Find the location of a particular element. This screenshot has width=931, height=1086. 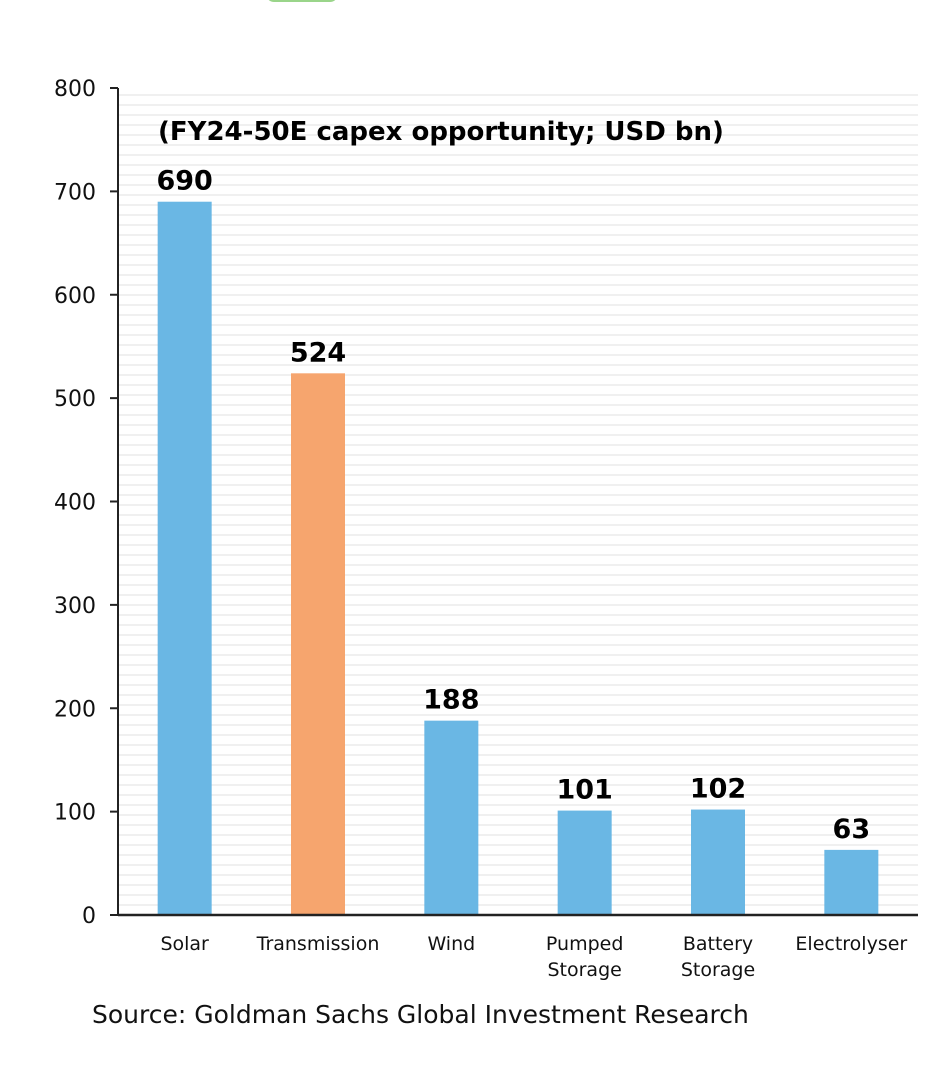

y-tick-label: 200 is located at coordinates (75, 709).